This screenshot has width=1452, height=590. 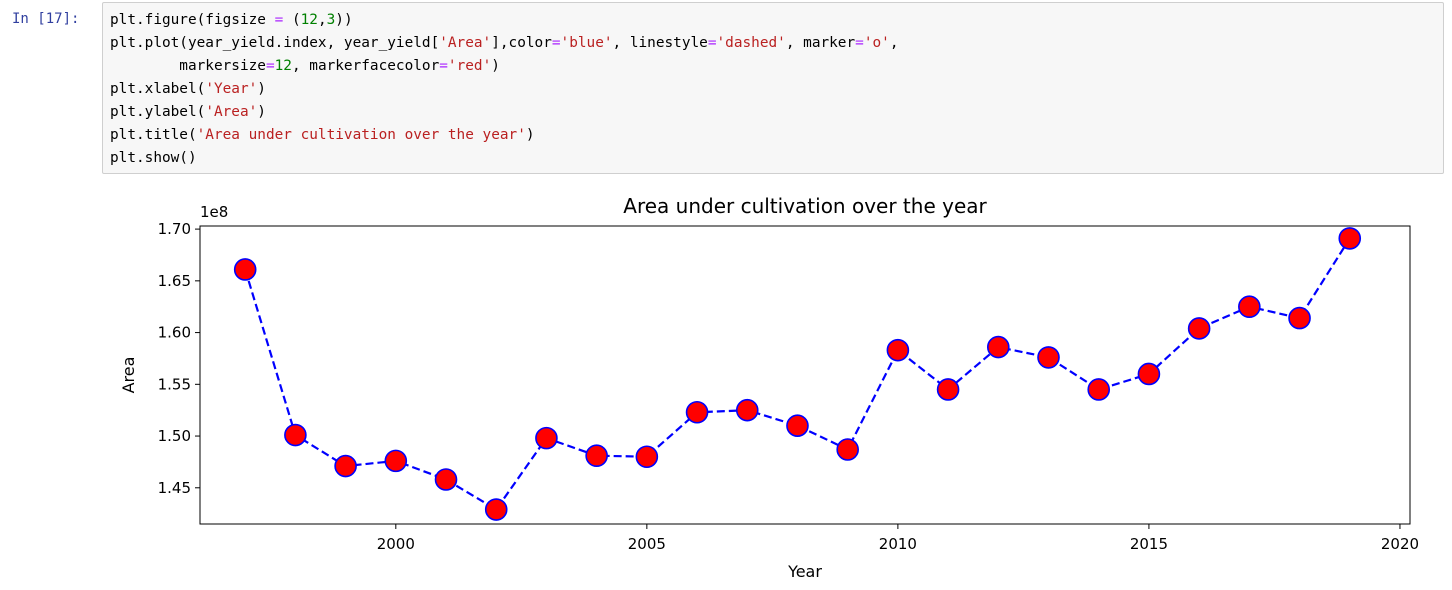 What do you see at coordinates (773, 112) in the screenshot?
I see `code-line: plt.ylabel('Area')` at bounding box center [773, 112].